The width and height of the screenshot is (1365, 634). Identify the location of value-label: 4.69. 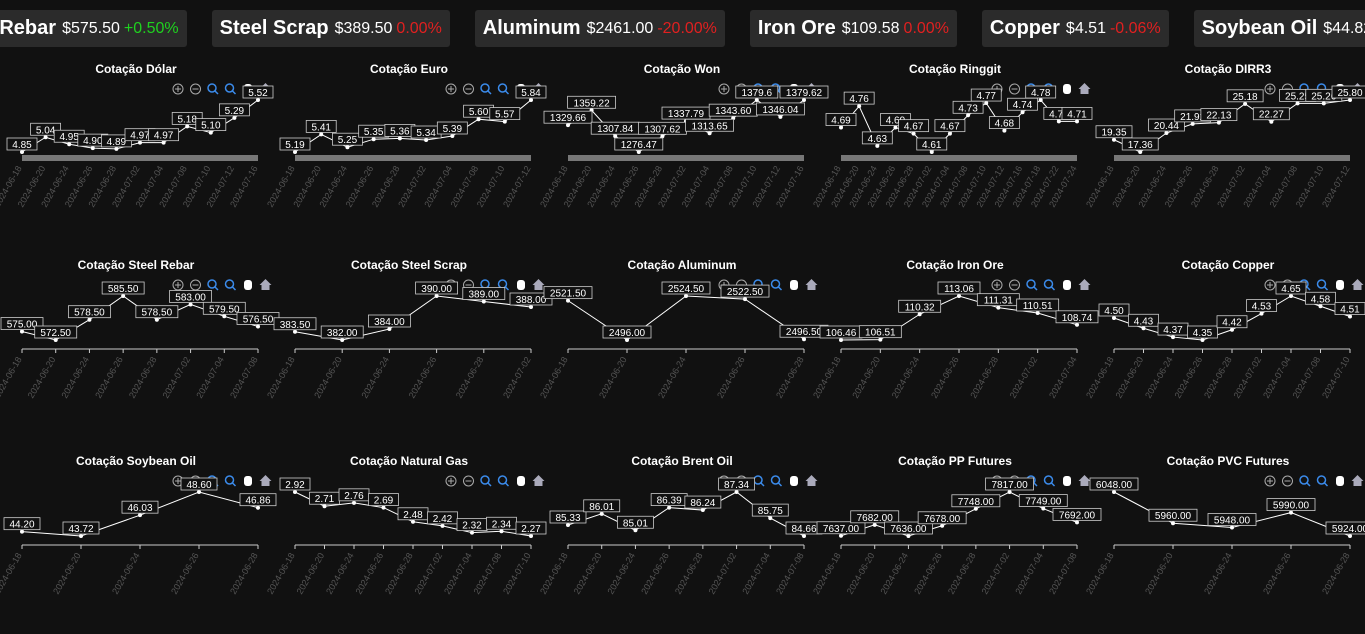
(841, 121).